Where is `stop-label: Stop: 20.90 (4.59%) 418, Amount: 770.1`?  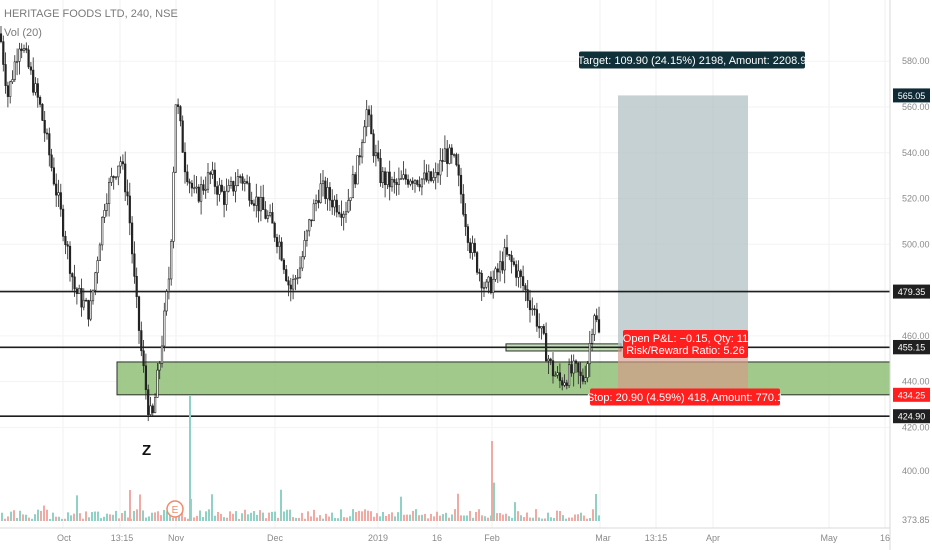 stop-label: Stop: 20.90 (4.59%) 418, Amount: 770.1 is located at coordinates (685, 397).